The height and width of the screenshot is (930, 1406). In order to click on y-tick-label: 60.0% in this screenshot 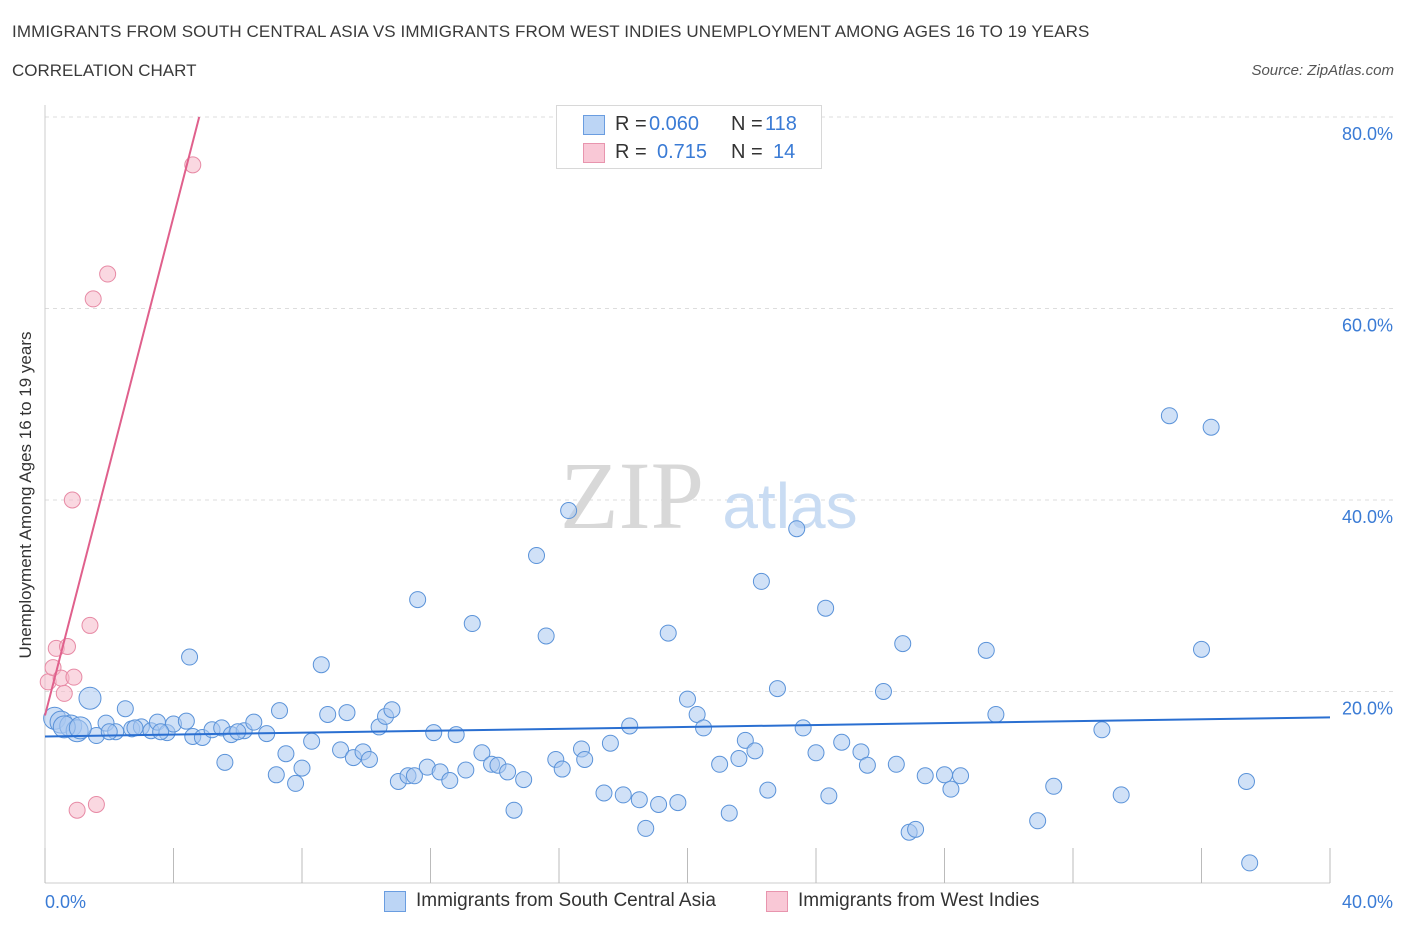, I will do `click(1367, 326)`.